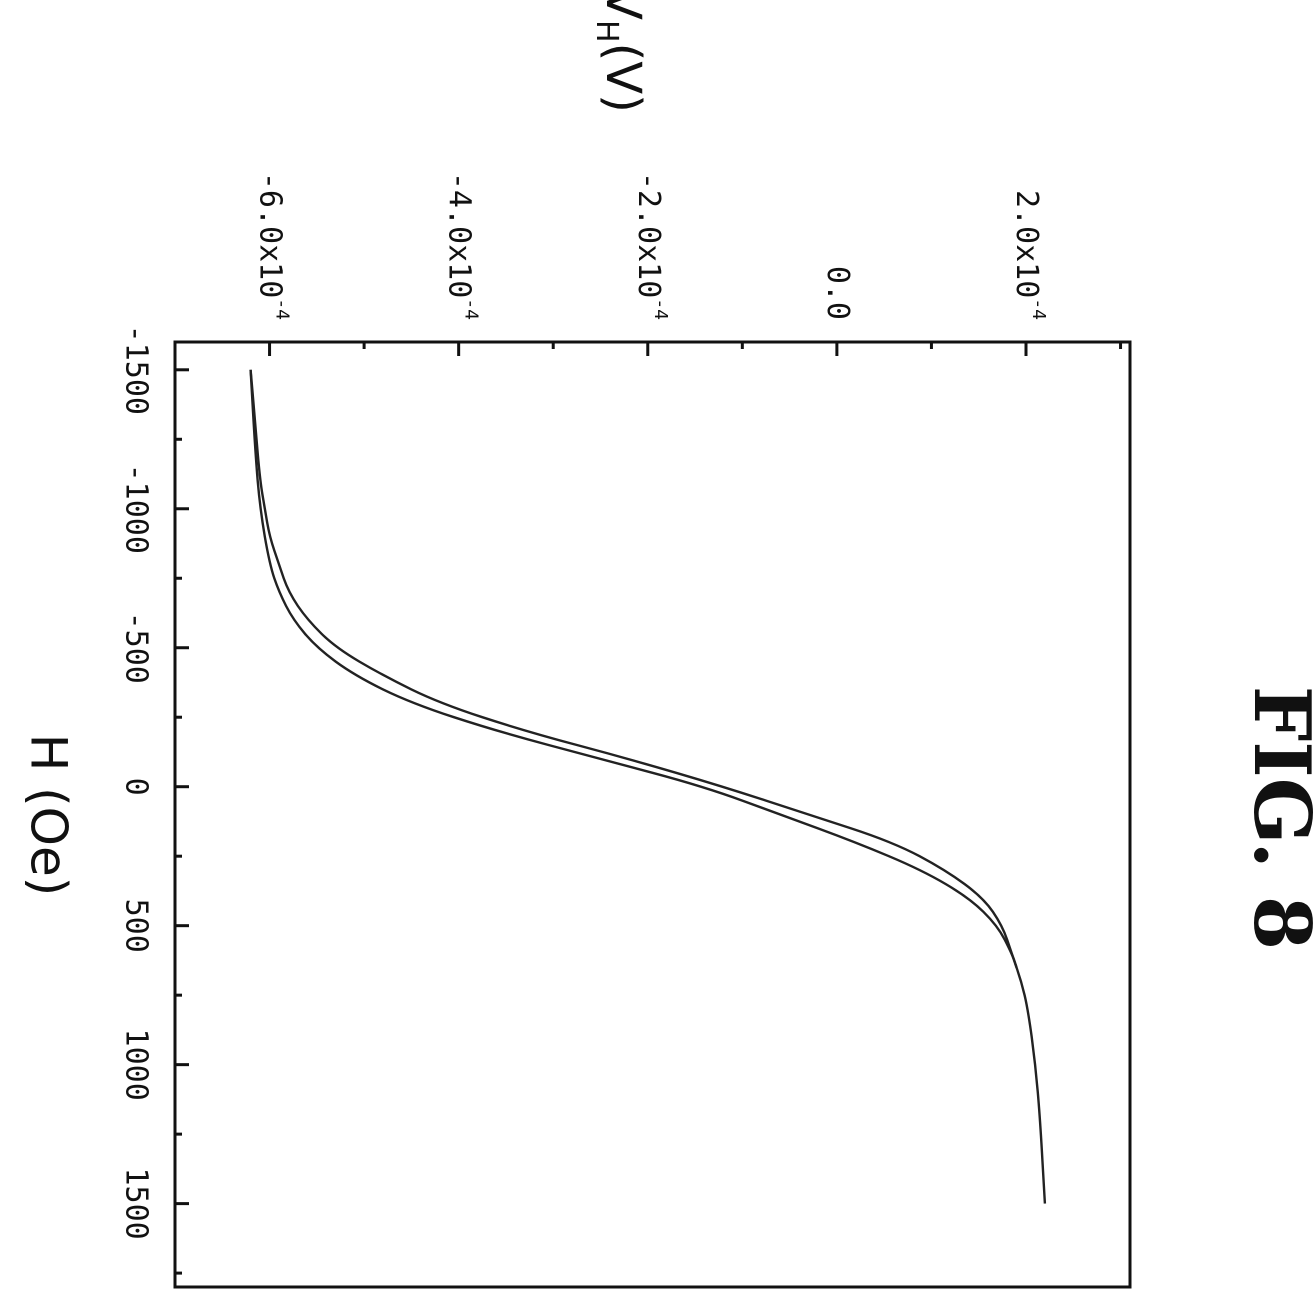 The height and width of the screenshot is (1308, 1316). I want to click on y-axis-title-sub: H, so click(607, 31).